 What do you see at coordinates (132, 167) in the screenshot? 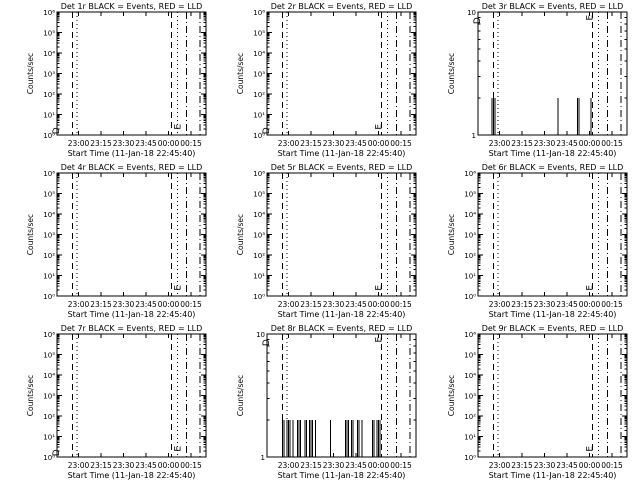
I see `panel-title: Det 4r BLACK = Events, RED = LLD` at bounding box center [132, 167].